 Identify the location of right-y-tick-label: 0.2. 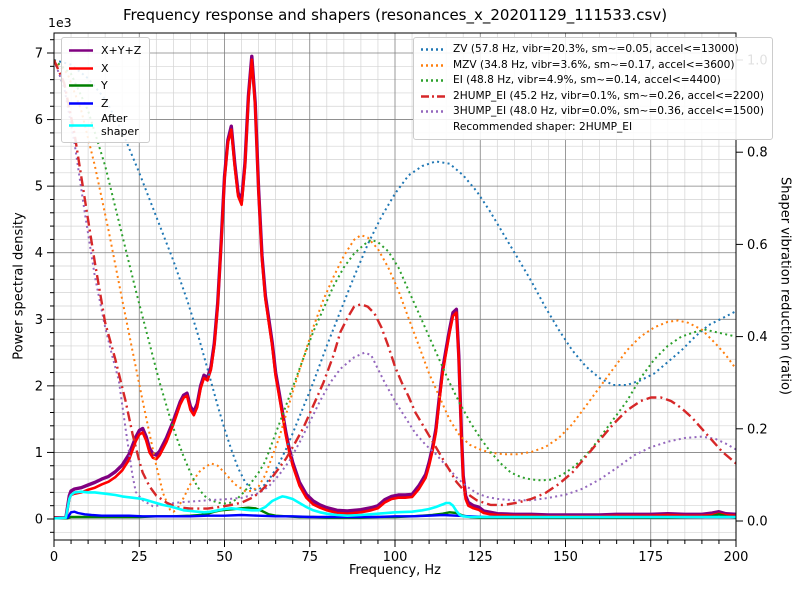
(757, 429).